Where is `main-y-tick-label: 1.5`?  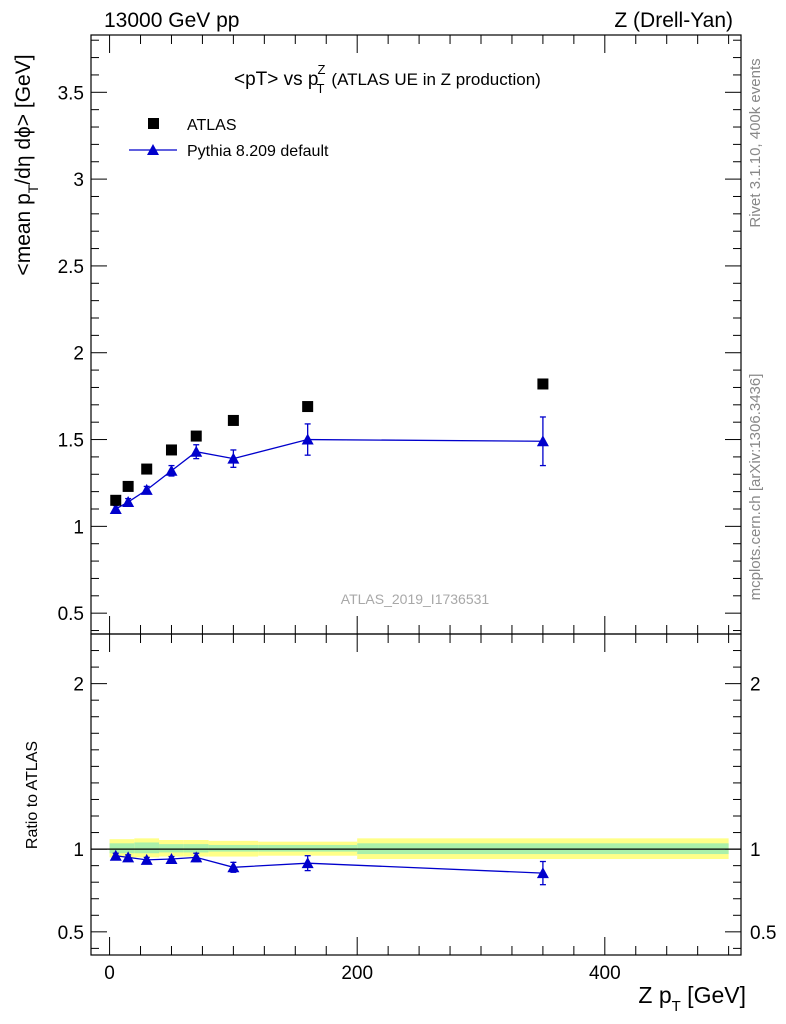
main-y-tick-label: 1.5 is located at coordinates (71, 441).